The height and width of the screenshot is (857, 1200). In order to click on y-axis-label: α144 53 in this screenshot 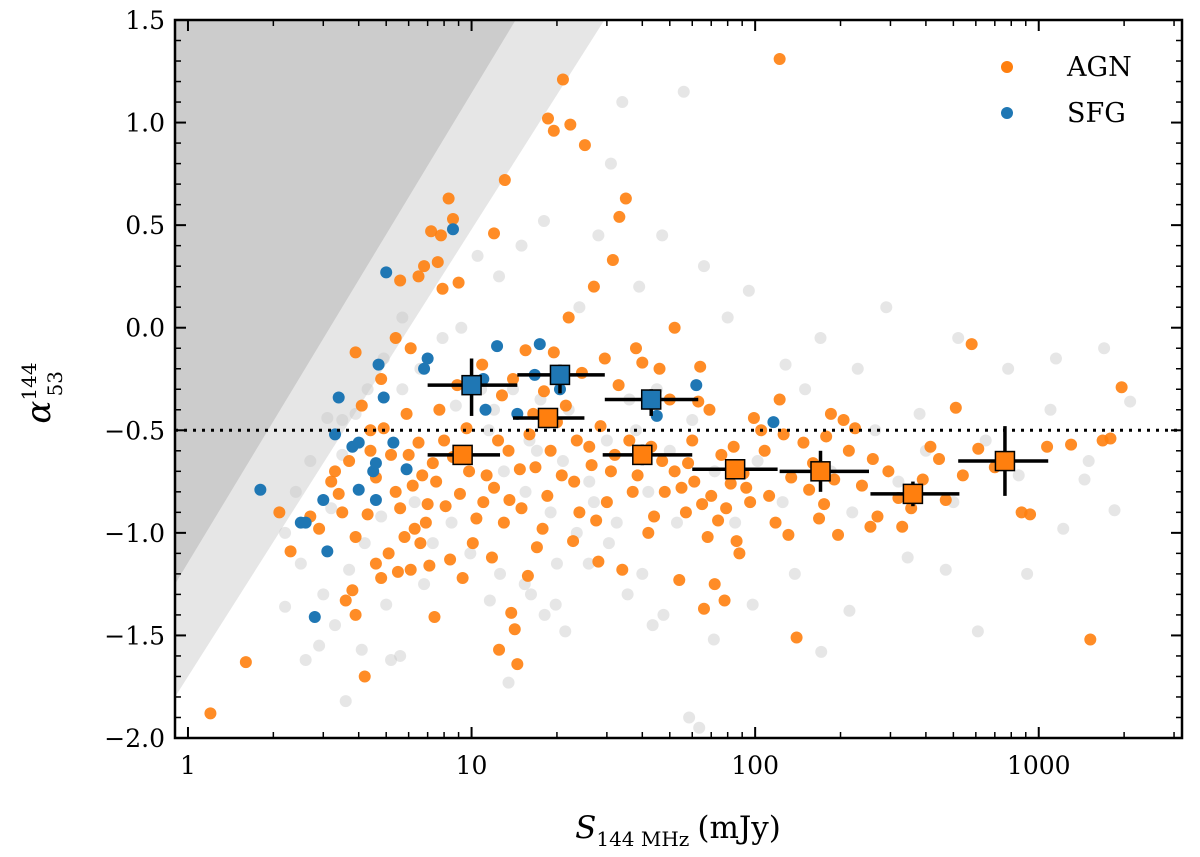, I will do `click(42, 392)`.